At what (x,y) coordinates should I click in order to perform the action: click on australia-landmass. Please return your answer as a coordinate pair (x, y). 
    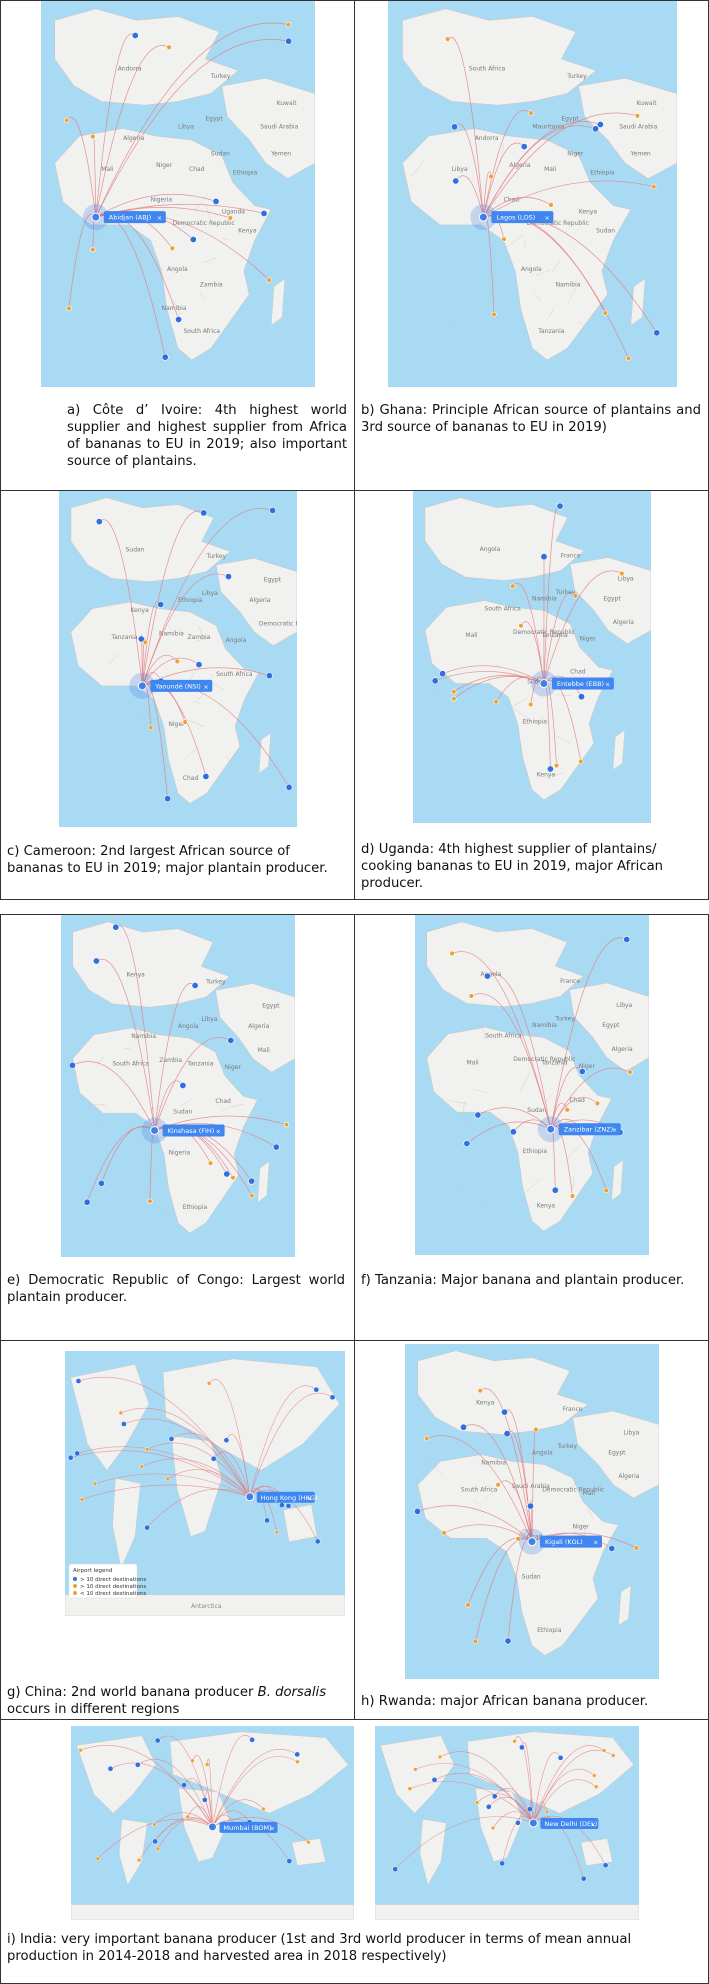
    Looking at the image, I should click on (300, 1523).